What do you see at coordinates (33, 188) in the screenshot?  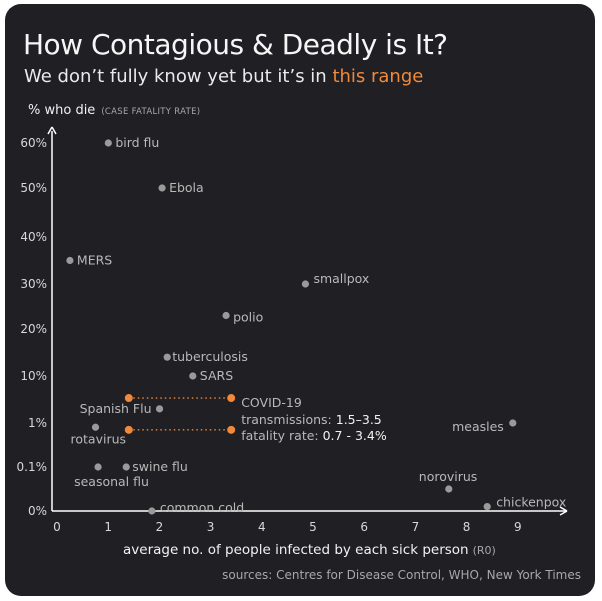 I see `y-tick-label: 50%` at bounding box center [33, 188].